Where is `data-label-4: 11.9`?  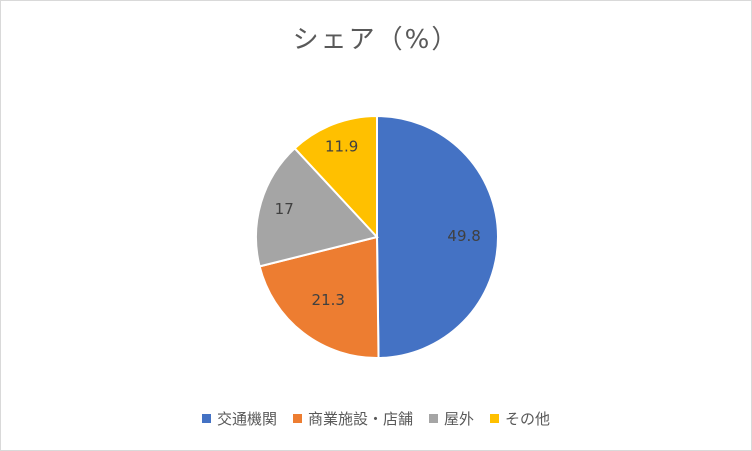 data-label-4: 11.9 is located at coordinates (341, 146).